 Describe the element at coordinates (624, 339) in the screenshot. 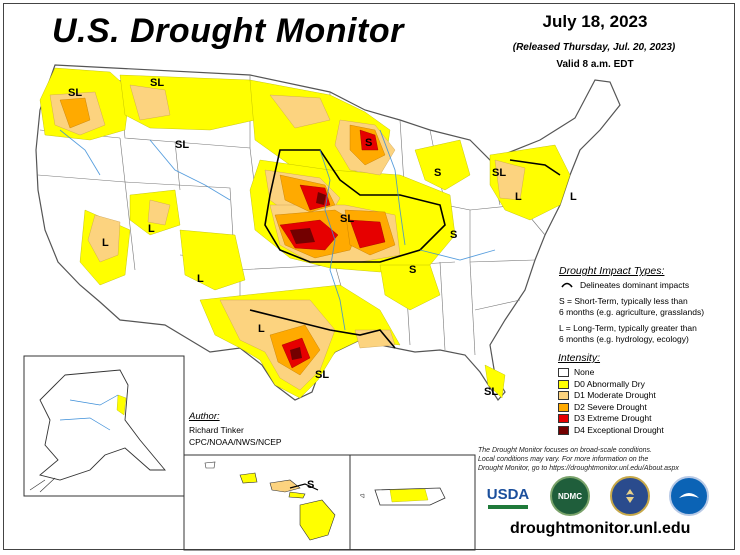

I see `impact-long-term-2: 6 months (e.g. hydrology, ecology)` at that location.